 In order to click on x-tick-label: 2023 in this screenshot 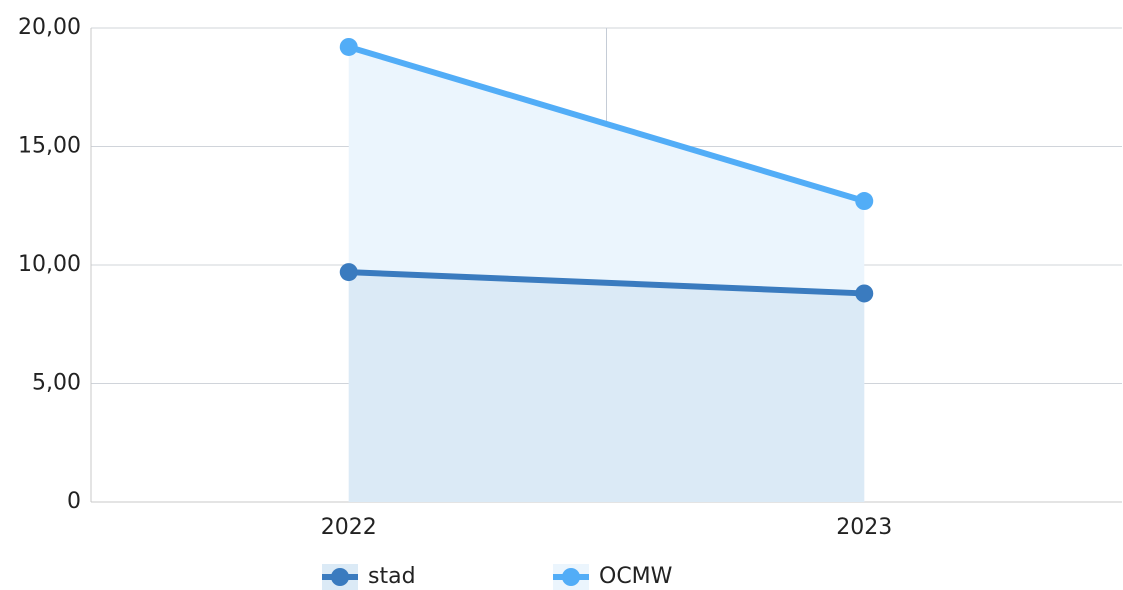, I will do `click(864, 527)`.